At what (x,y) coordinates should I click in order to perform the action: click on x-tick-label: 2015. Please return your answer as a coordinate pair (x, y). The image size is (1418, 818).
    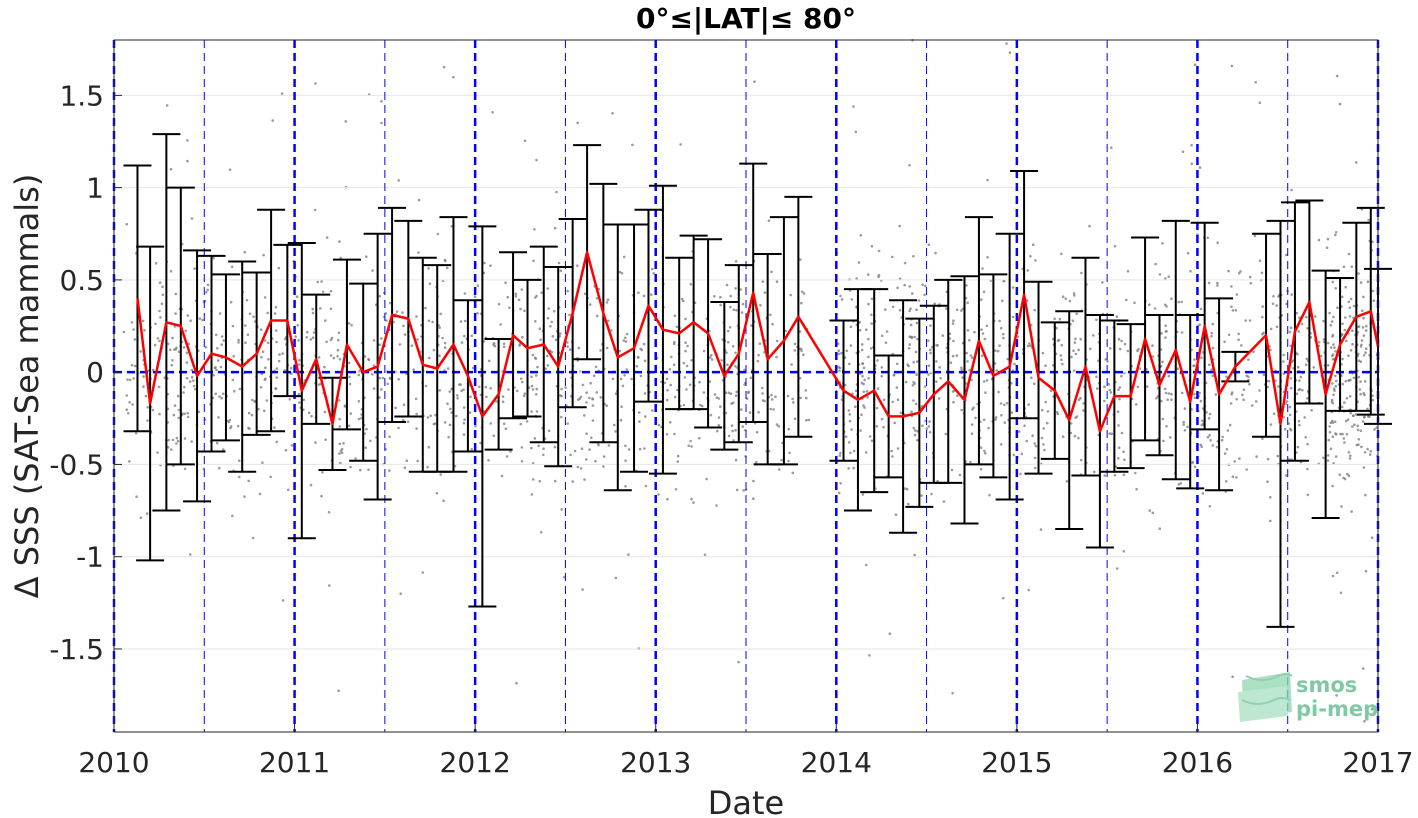
    Looking at the image, I should click on (1016, 762).